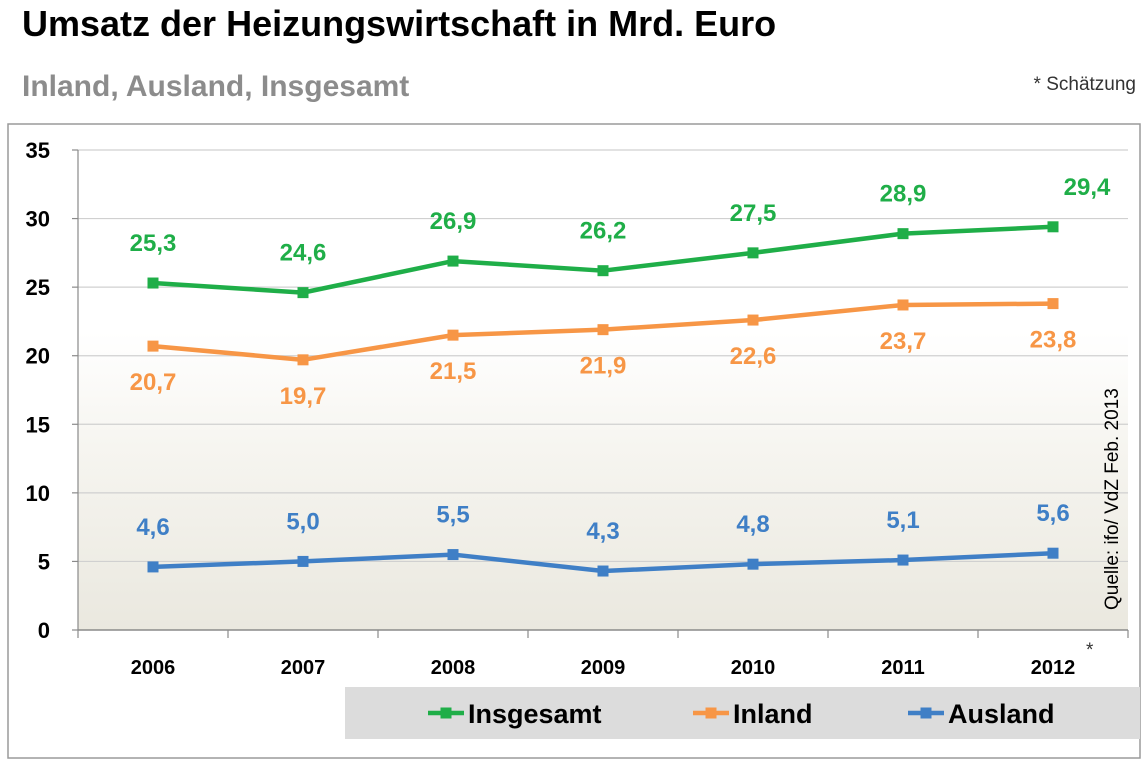 The image size is (1148, 765). Describe the element at coordinates (38, 150) in the screenshot. I see `y-tick-label: 35` at that location.